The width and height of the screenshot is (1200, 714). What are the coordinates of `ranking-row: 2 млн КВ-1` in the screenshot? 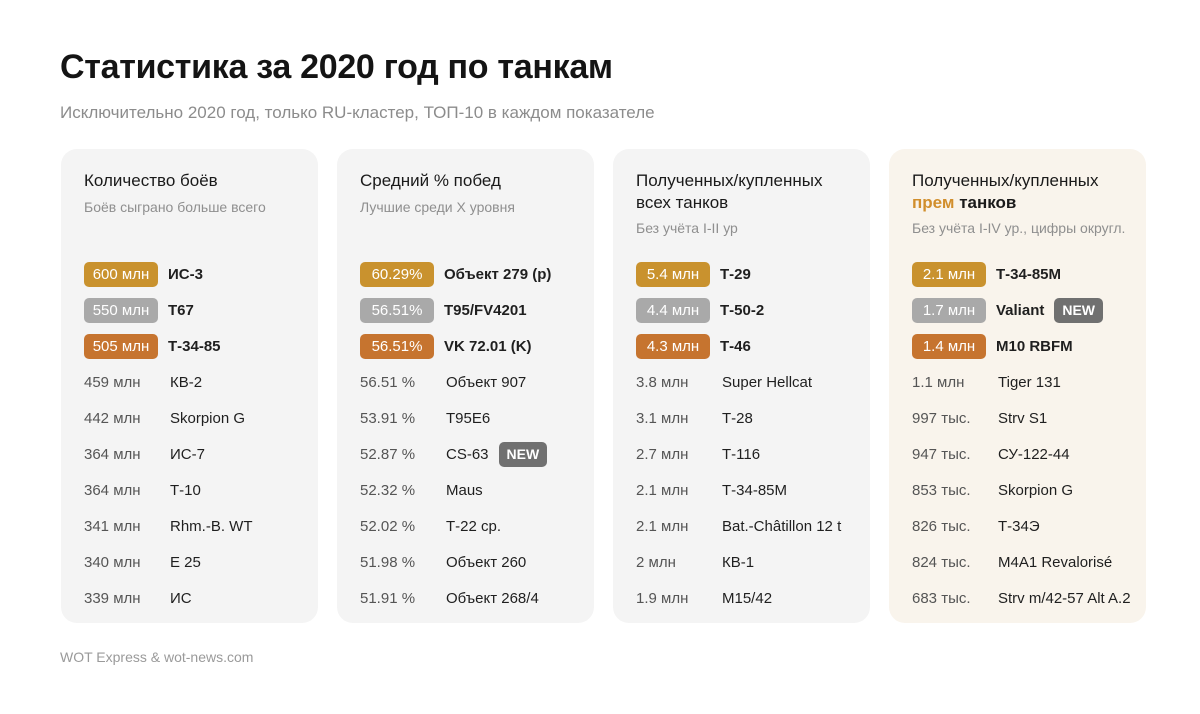 It's located at (749, 562).